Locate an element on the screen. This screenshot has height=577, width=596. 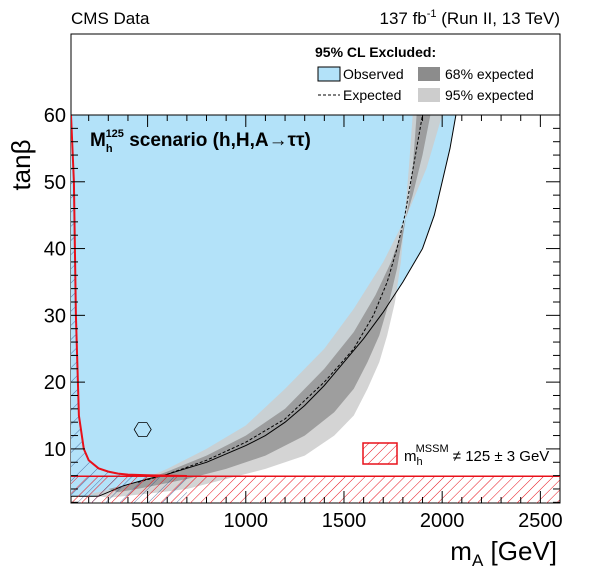
y-tick-label: 10 is located at coordinates (55, 450).